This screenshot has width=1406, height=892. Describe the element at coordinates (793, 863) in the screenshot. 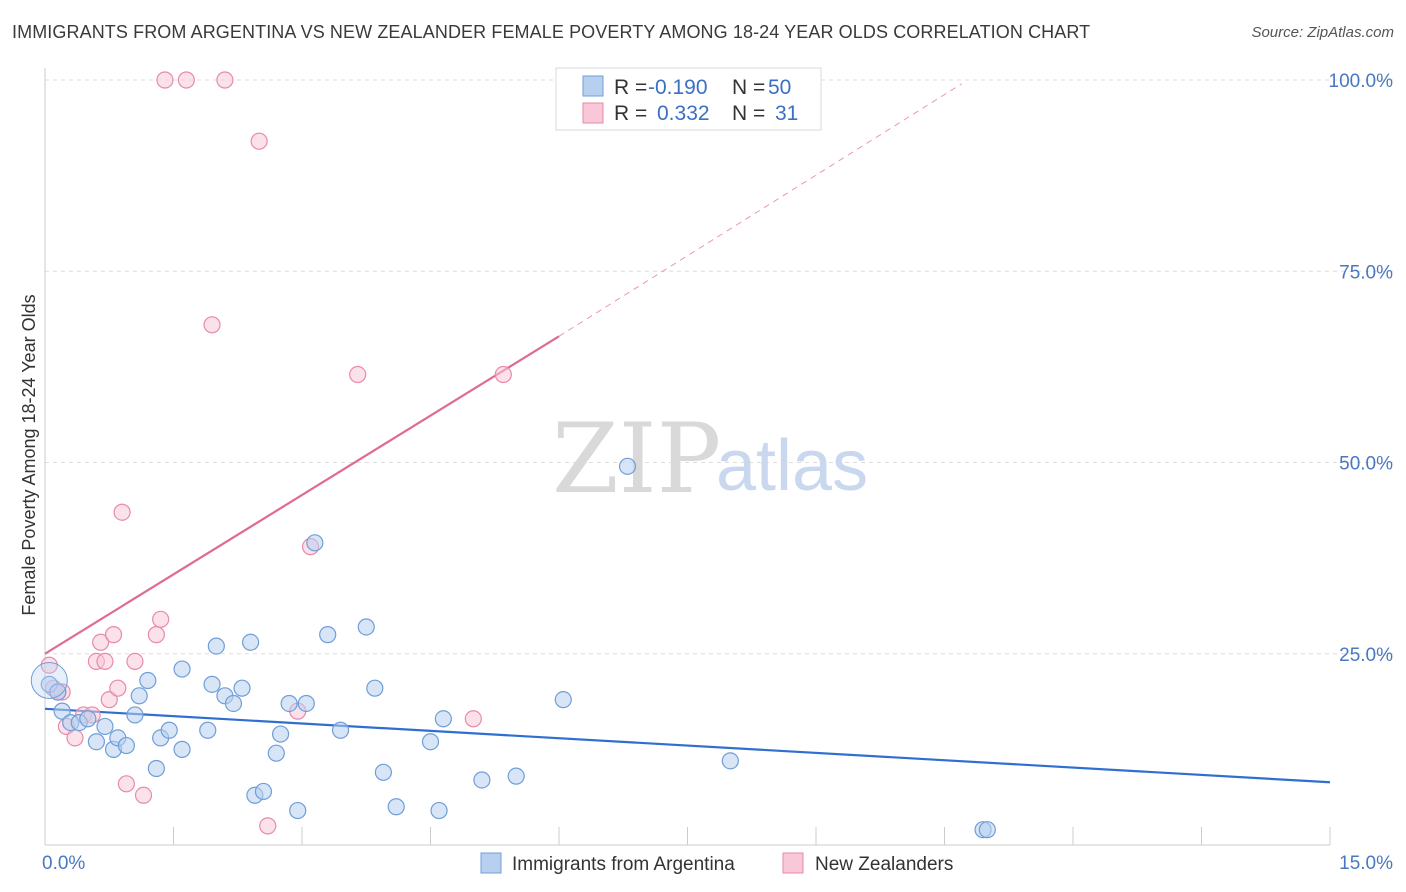

I see `series-legend-swatch-newzealanders` at that location.